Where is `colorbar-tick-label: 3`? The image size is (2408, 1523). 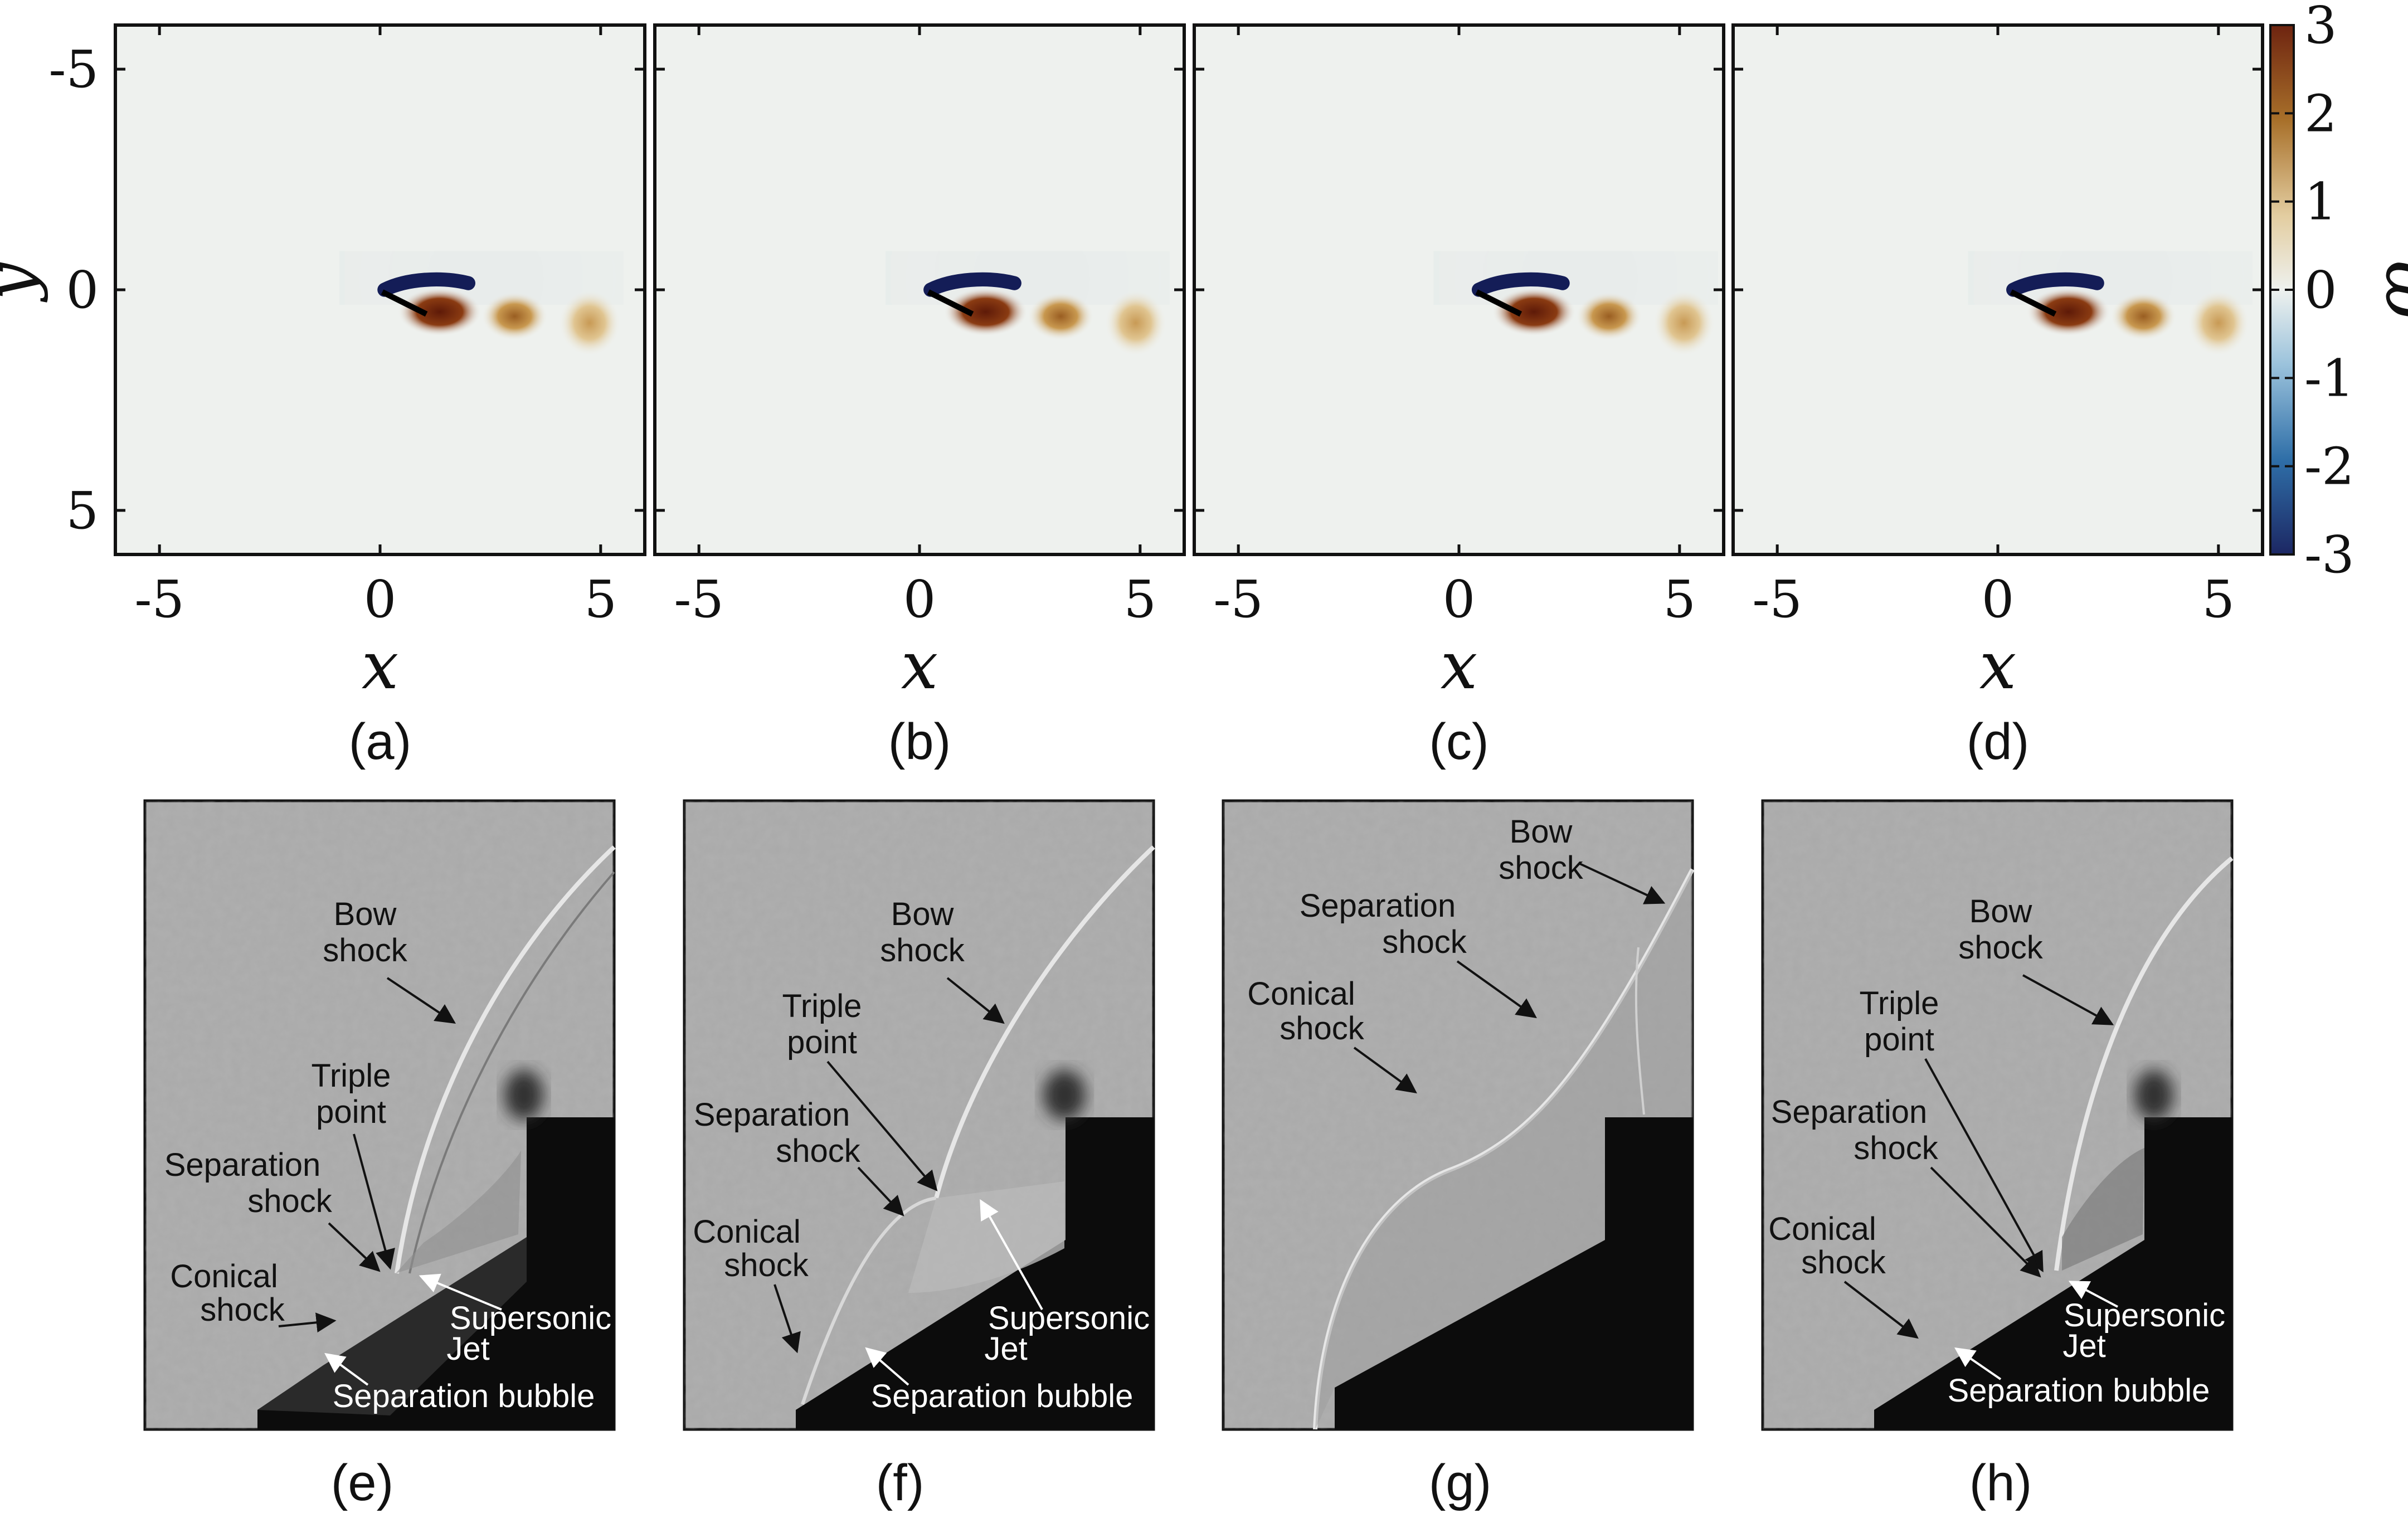 colorbar-tick-label: 3 is located at coordinates (2321, 27).